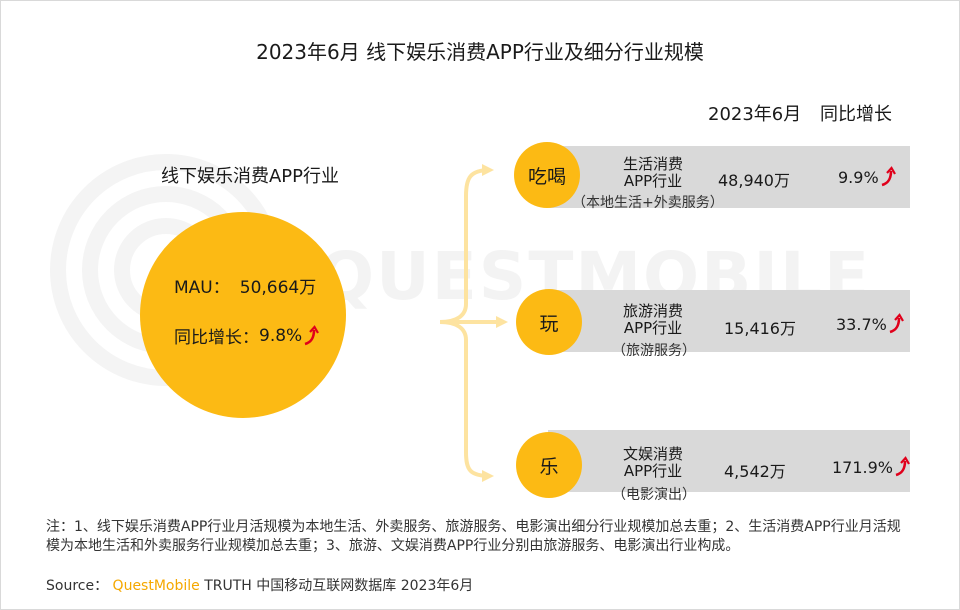 Image resolution: width=960 pixels, height=610 pixels. I want to click on mau-label: MAU：, so click(202, 288).